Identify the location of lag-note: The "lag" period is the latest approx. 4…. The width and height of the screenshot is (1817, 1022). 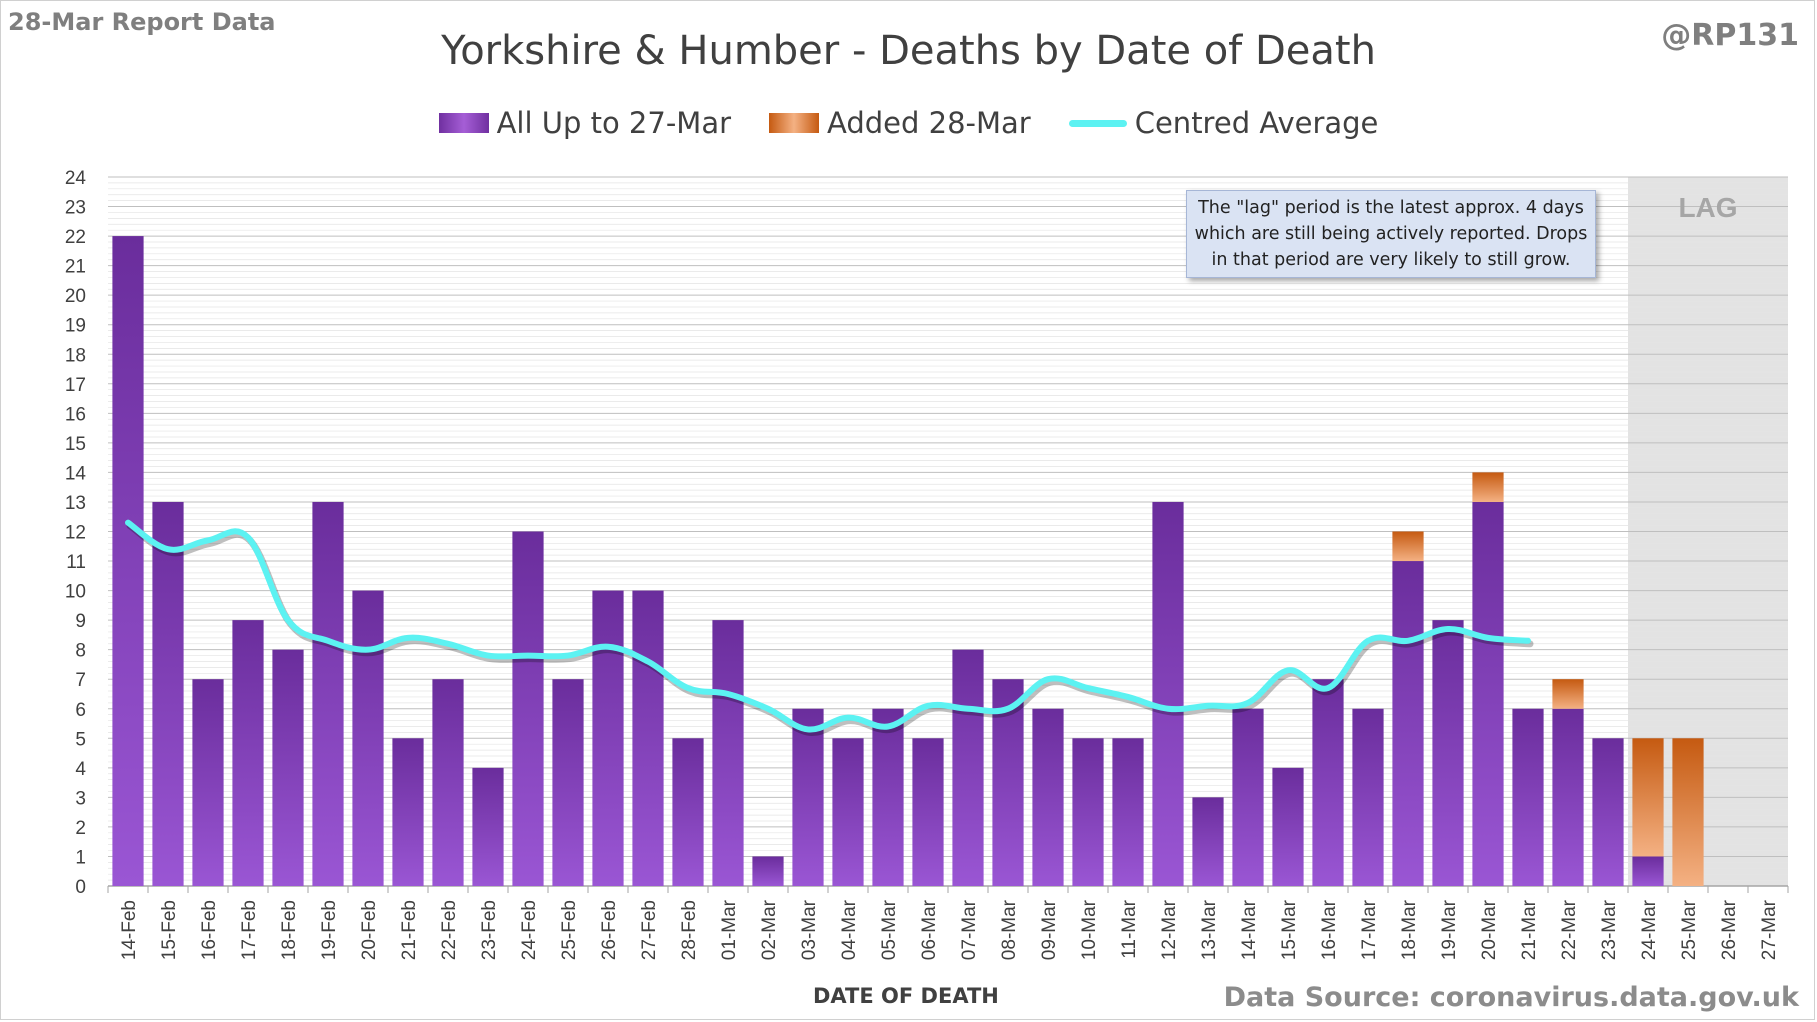
(1391, 234).